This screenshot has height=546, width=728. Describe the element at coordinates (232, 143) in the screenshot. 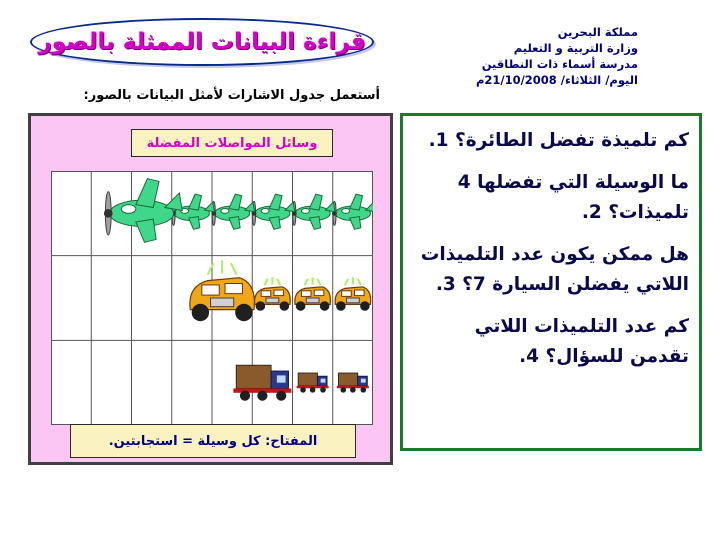

I see `chart-header: وسائل المواصلات المفضلة` at that location.